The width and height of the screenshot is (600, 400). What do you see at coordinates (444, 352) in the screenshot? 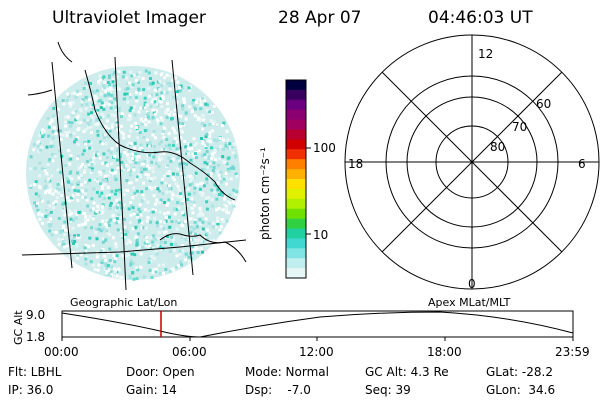
I see `altitude-x-tick: 18:00` at bounding box center [444, 352].